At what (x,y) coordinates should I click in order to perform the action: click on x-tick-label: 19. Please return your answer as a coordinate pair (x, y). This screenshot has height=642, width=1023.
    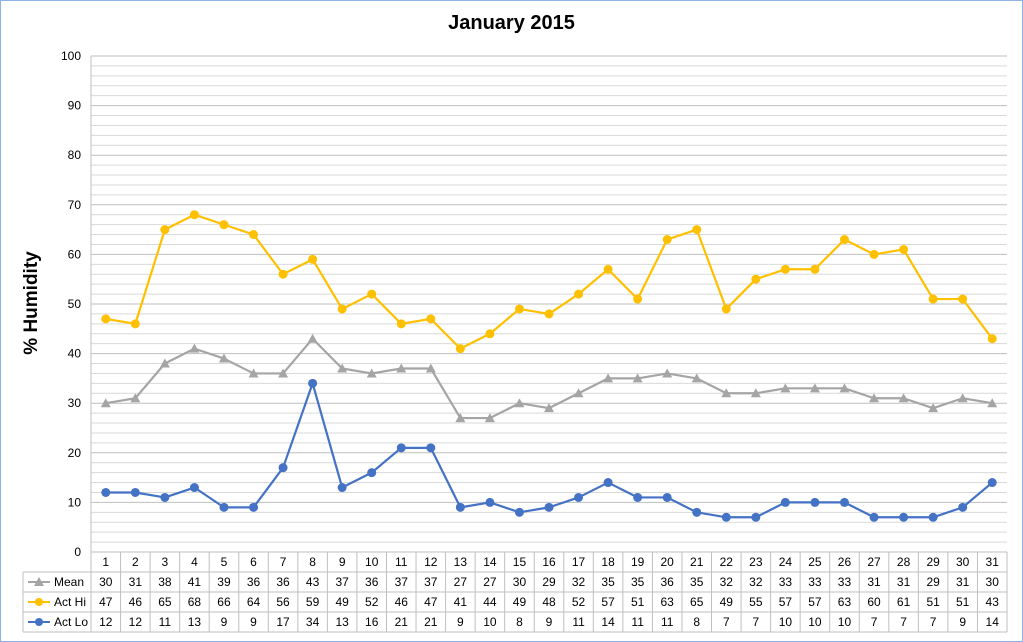
    Looking at the image, I should click on (638, 562).